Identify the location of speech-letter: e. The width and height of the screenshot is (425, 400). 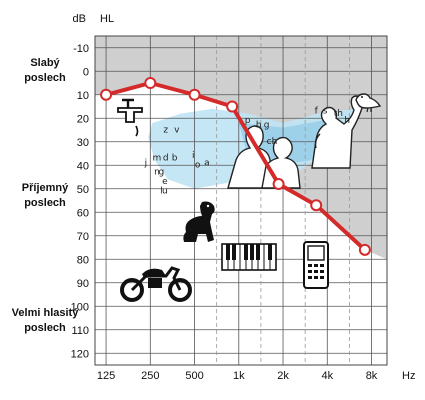
(165, 182).